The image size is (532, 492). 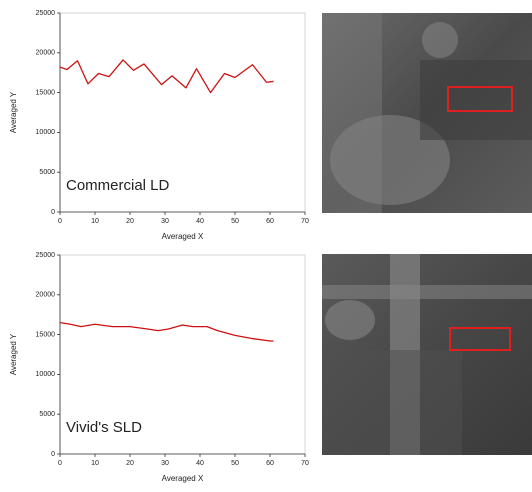 What do you see at coordinates (118, 185) in the screenshot?
I see `annotation: Commercial LD` at bounding box center [118, 185].